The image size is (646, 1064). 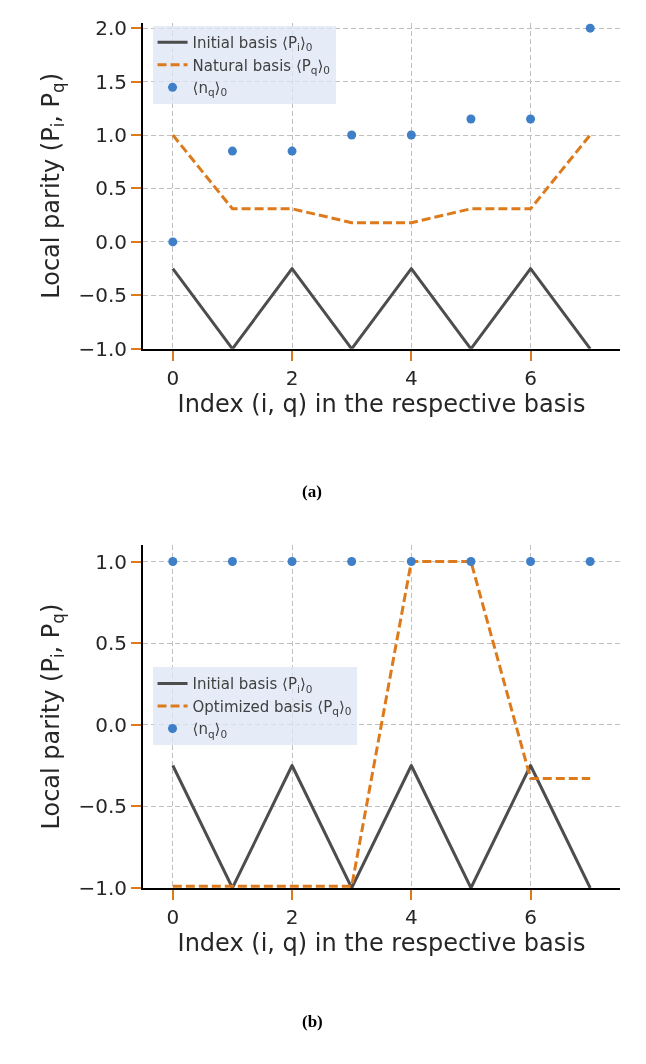 What do you see at coordinates (312, 491) in the screenshot?
I see `text: (a)` at bounding box center [312, 491].